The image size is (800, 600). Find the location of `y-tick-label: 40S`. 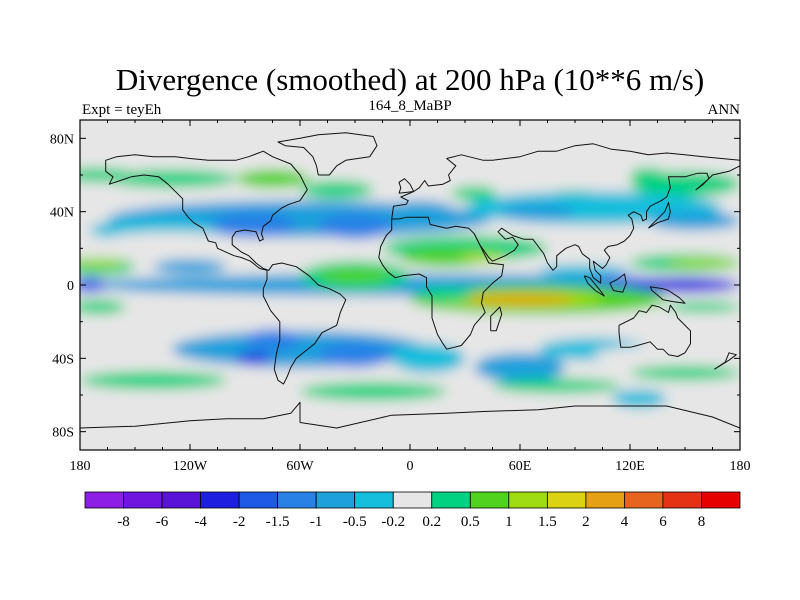

y-tick-label: 40S is located at coordinates (63, 359).